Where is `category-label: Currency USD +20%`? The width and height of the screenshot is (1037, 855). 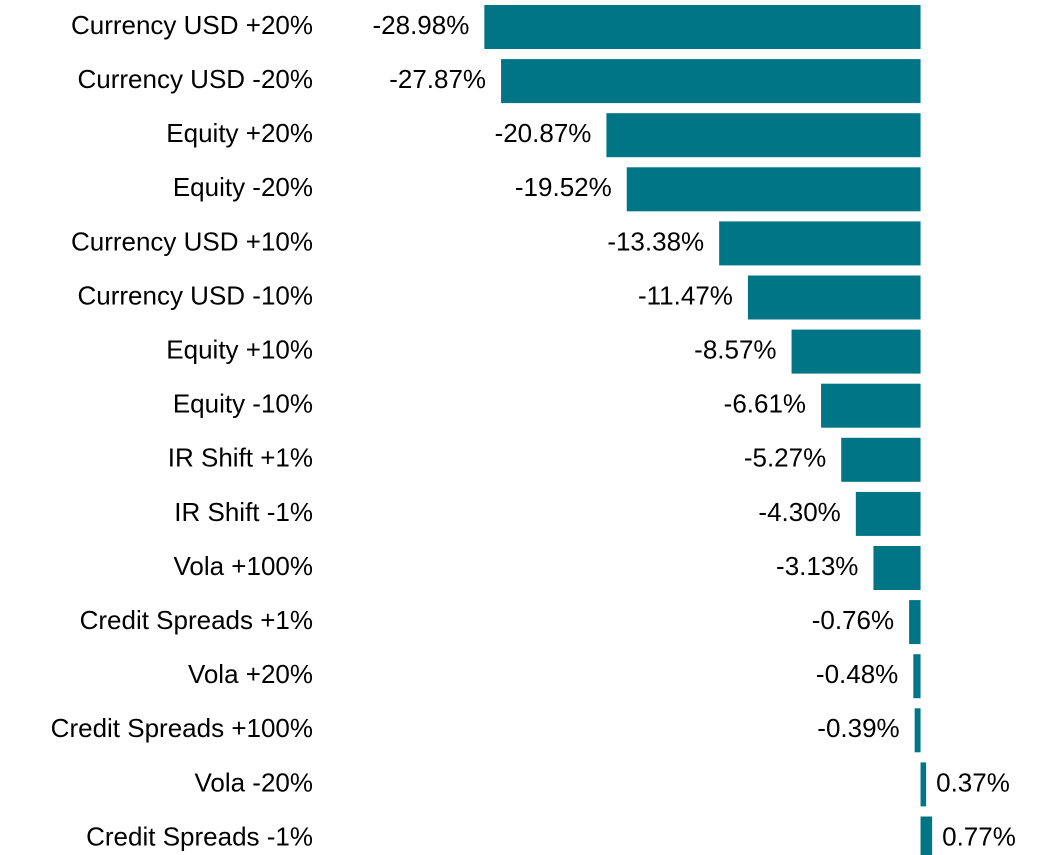
category-label: Currency USD +20% is located at coordinates (192, 25).